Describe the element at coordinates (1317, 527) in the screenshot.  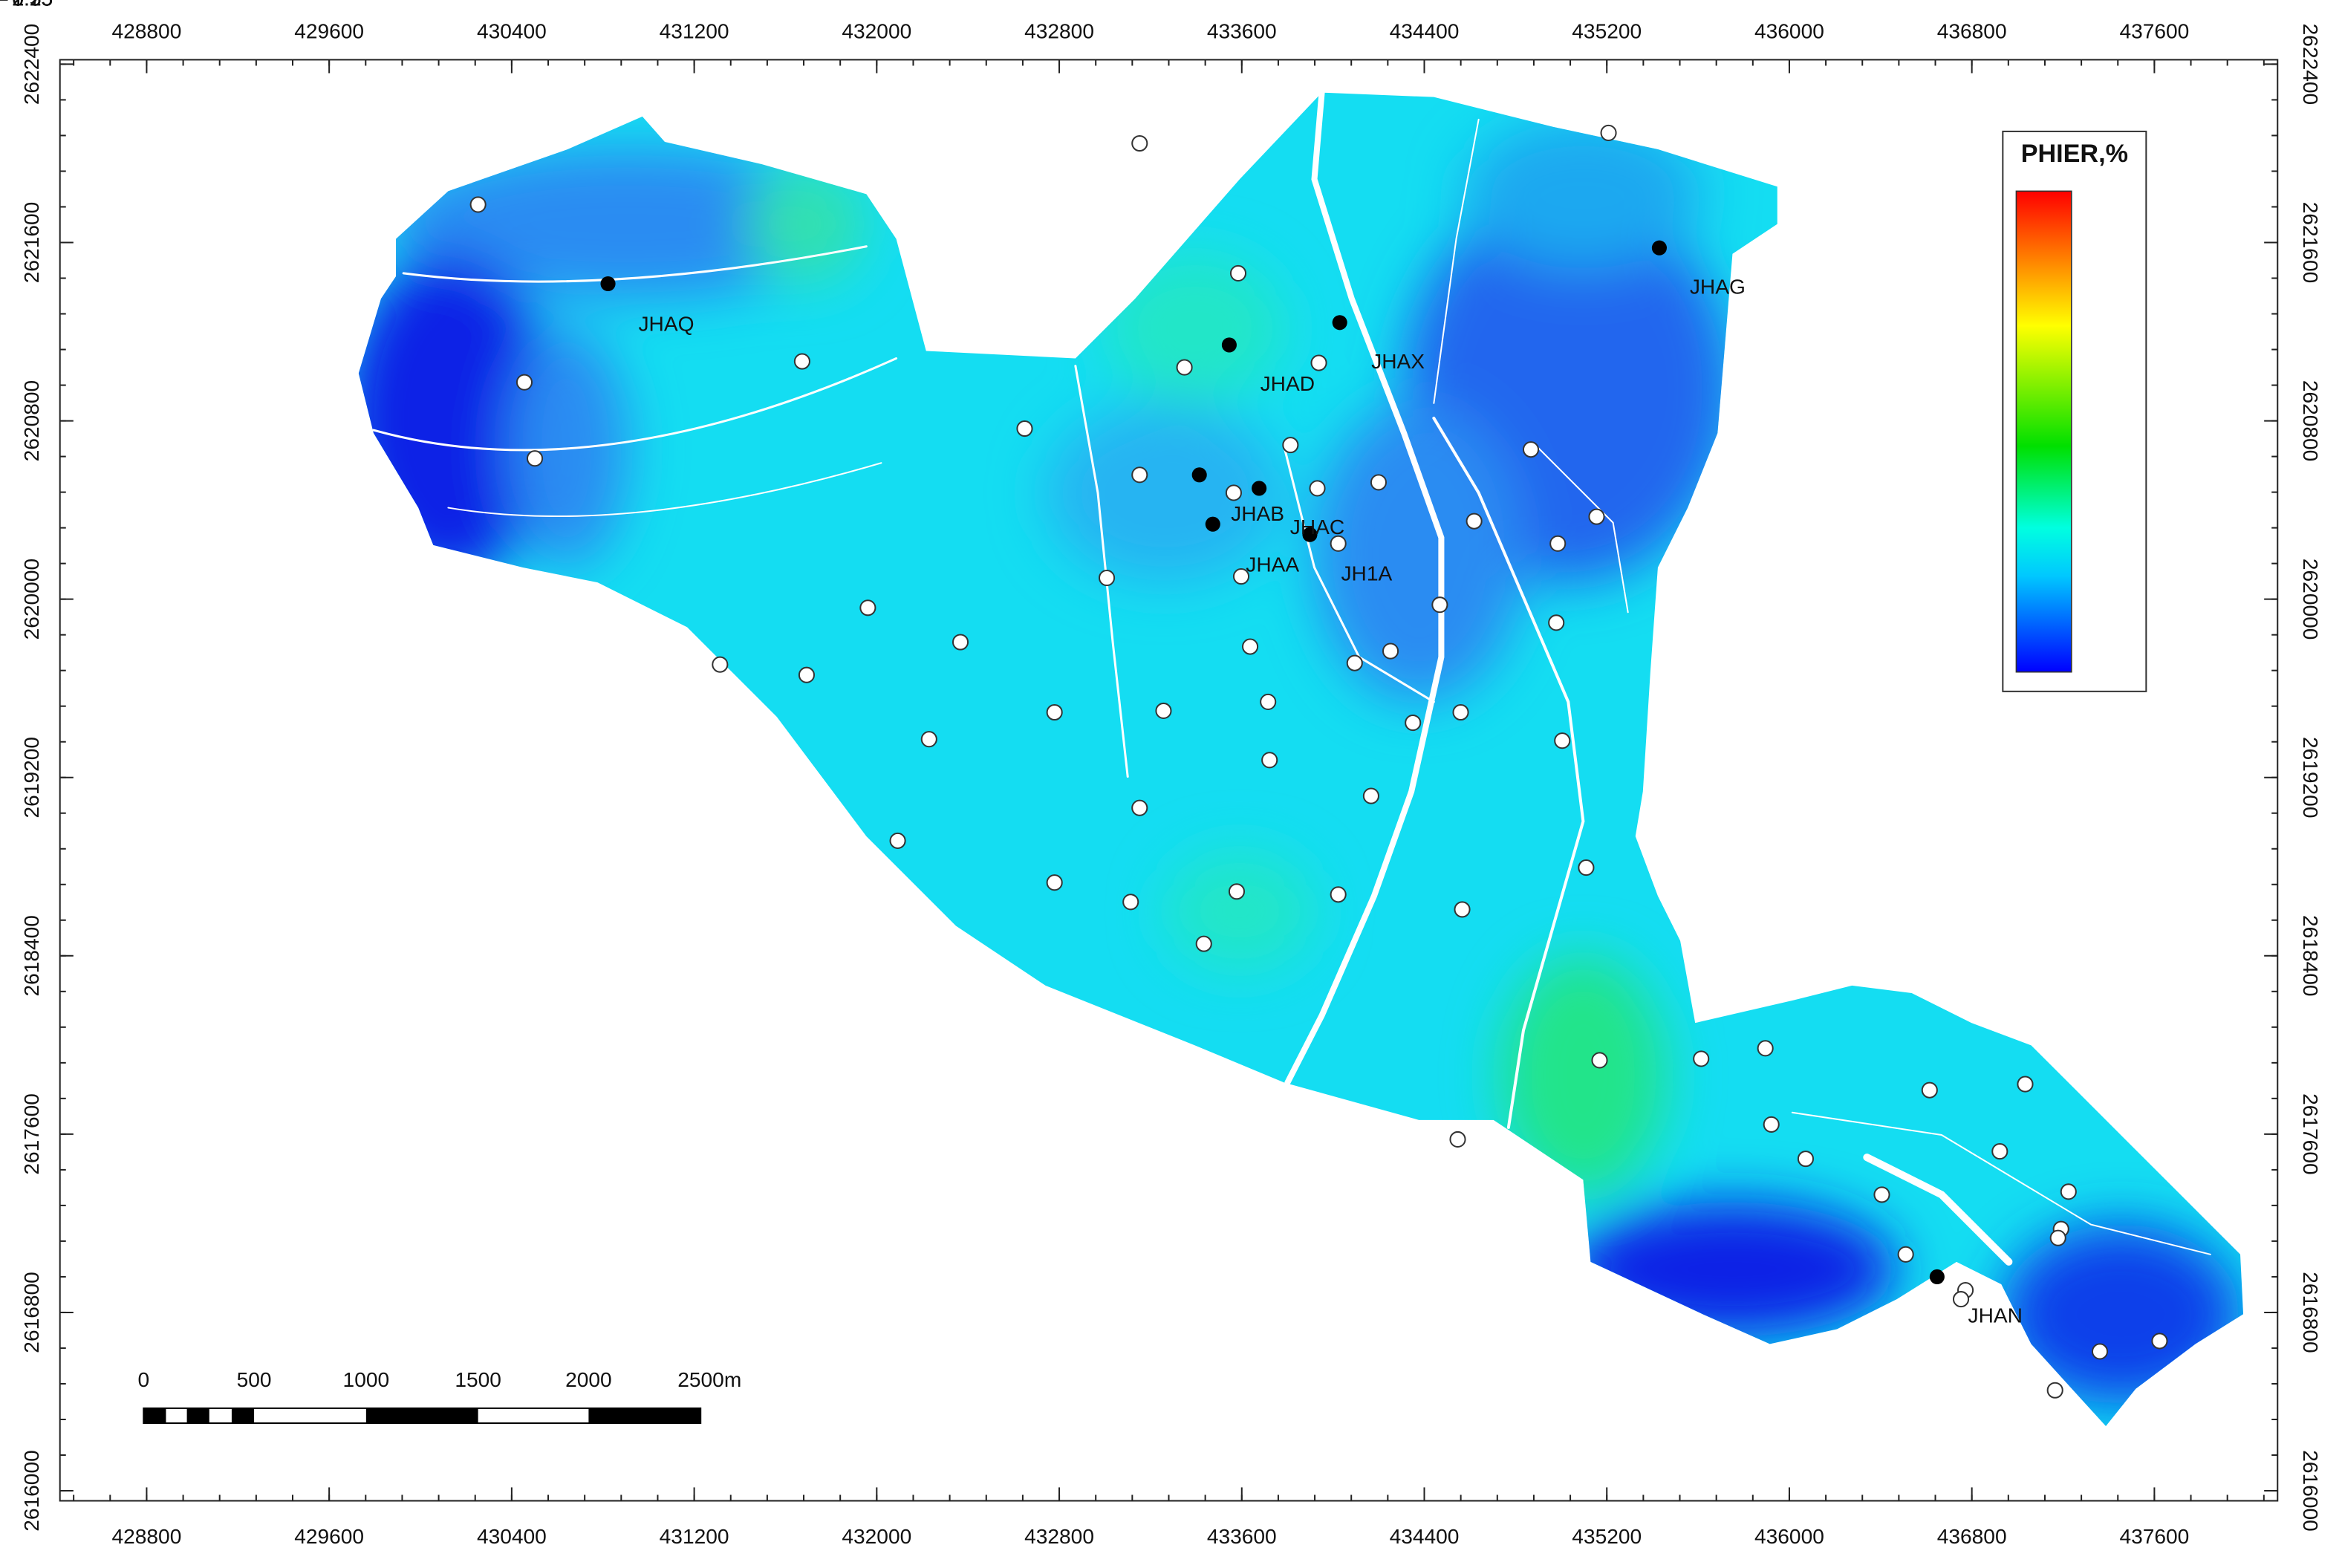
I see `well-label: JHAC` at that location.